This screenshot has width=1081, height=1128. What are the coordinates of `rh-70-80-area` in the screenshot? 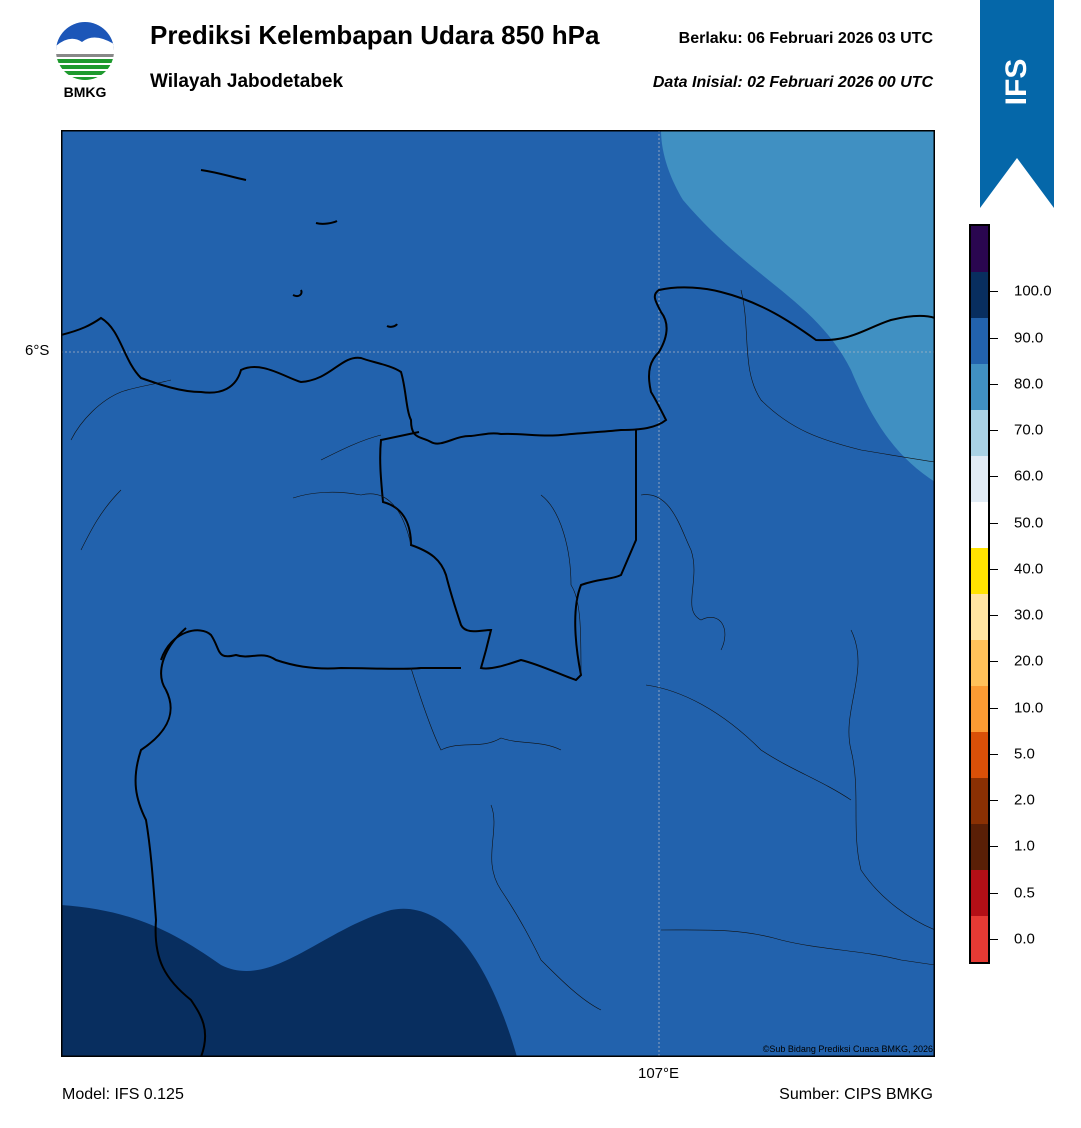 It's located at (798, 306).